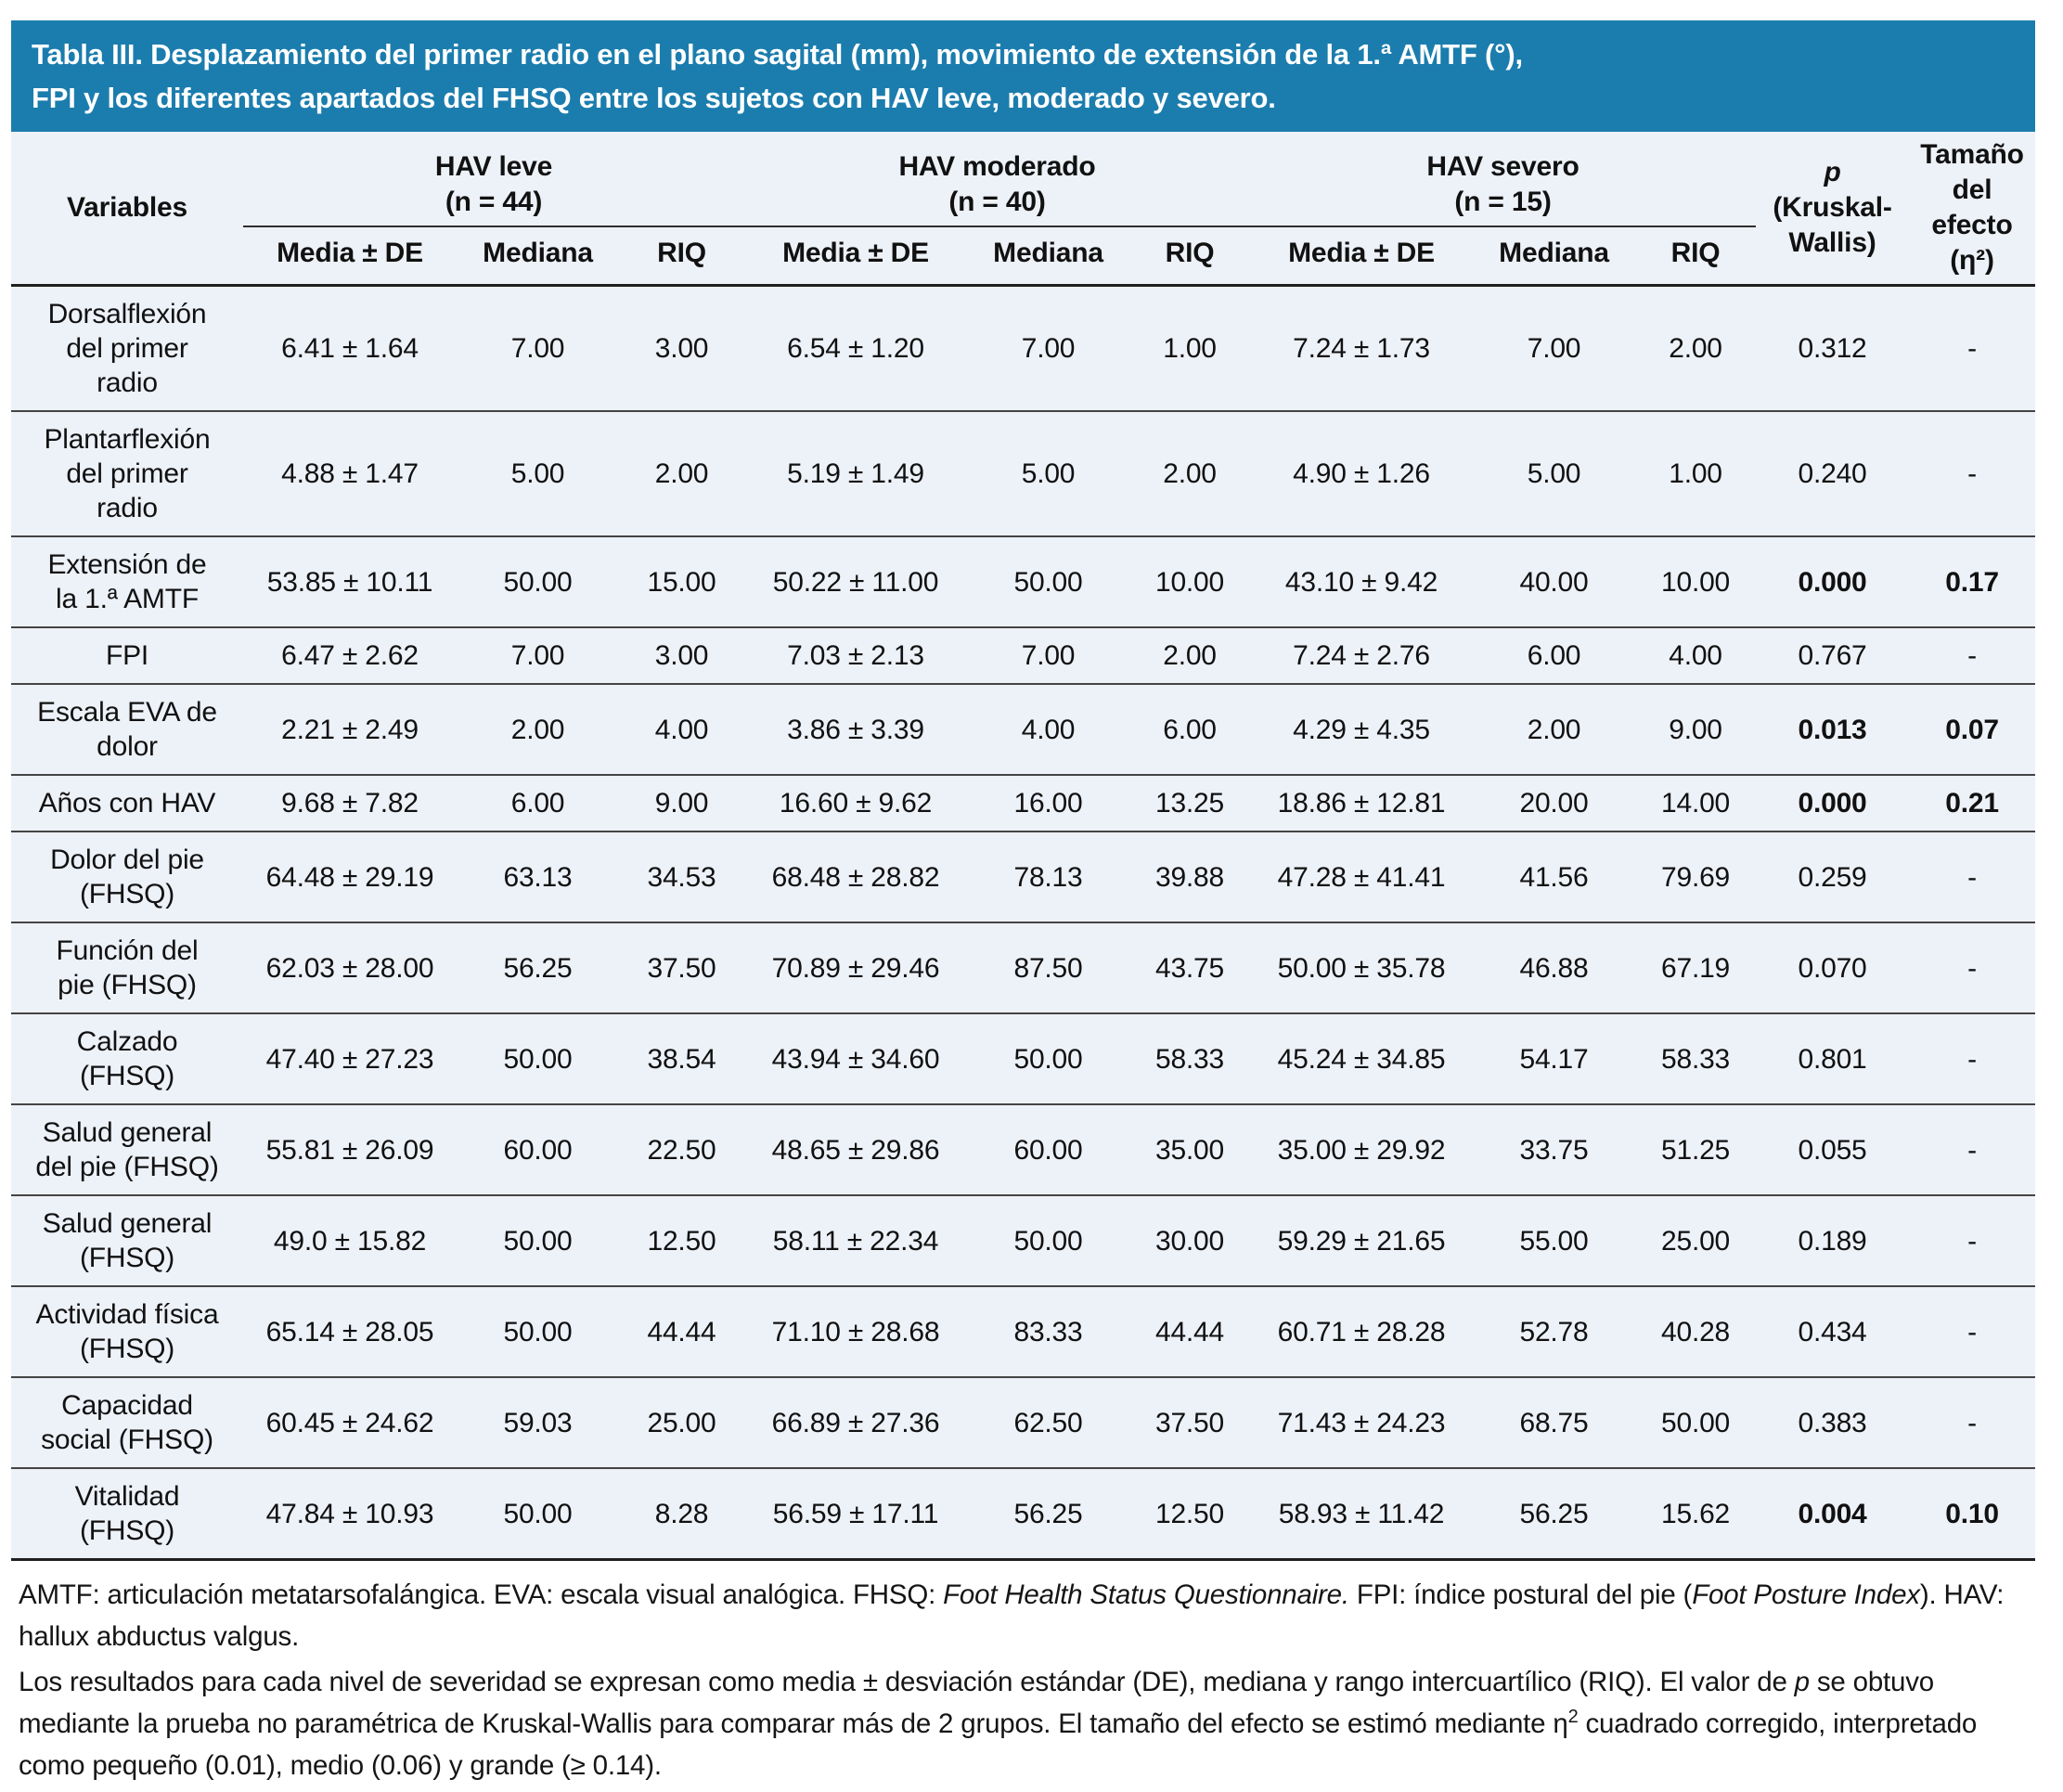 The image size is (2063, 1792). I want to click on cell-value: 20.00, so click(1554, 803).